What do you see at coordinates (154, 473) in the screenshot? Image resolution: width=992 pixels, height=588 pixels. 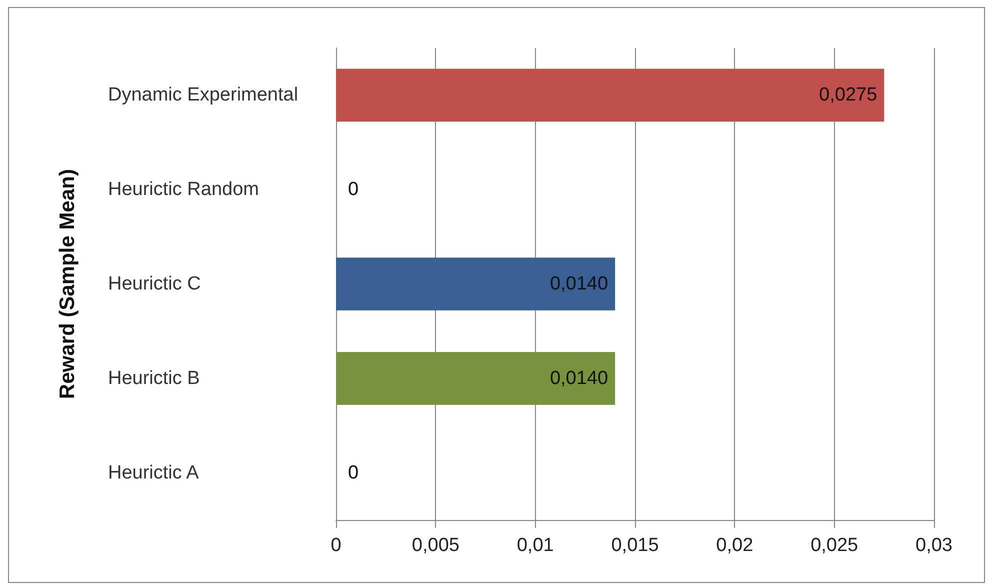 I see `y-tick-label: Heurictic A` at bounding box center [154, 473].